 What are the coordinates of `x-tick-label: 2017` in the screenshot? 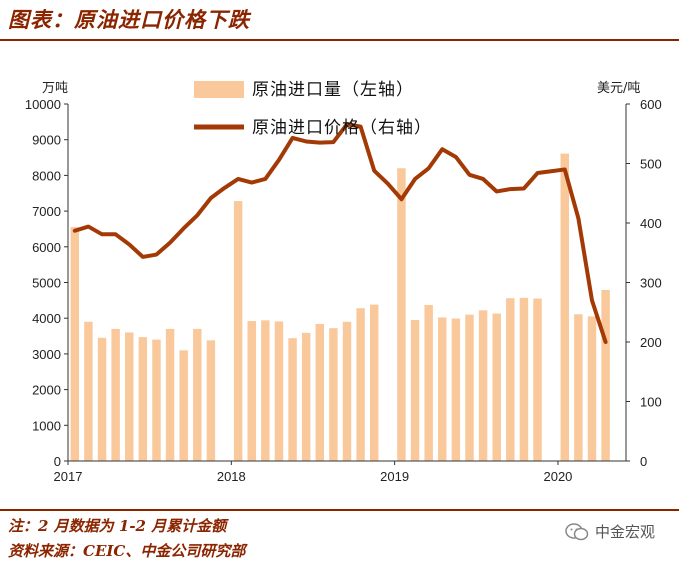 It's located at (68, 476).